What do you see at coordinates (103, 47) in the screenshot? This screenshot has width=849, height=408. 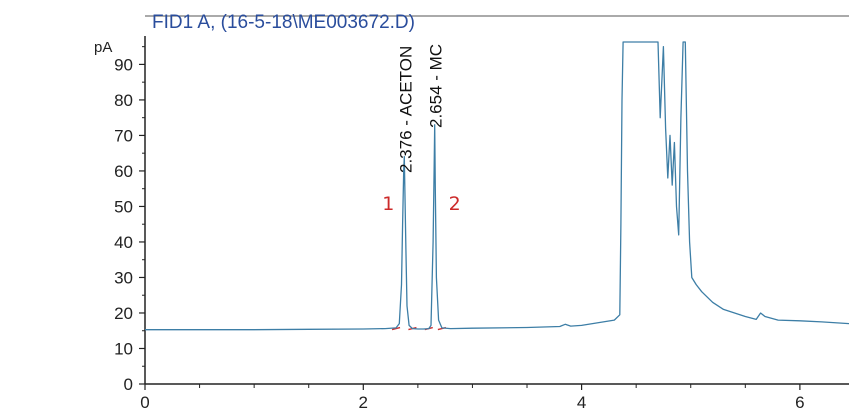 I see `y-axis-unit: pA` at bounding box center [103, 47].